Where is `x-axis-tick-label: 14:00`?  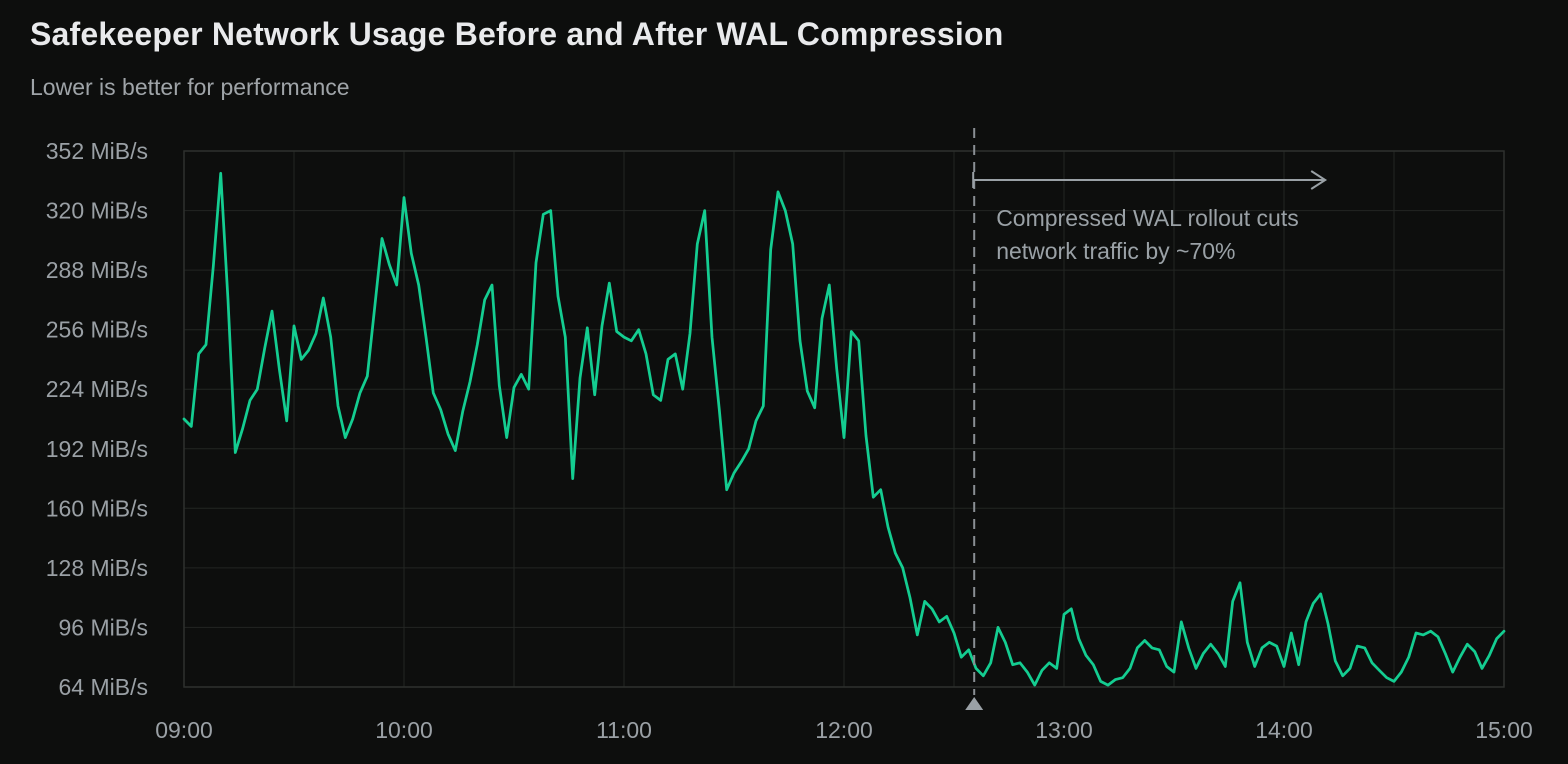
x-axis-tick-label: 14:00 is located at coordinates (1284, 730).